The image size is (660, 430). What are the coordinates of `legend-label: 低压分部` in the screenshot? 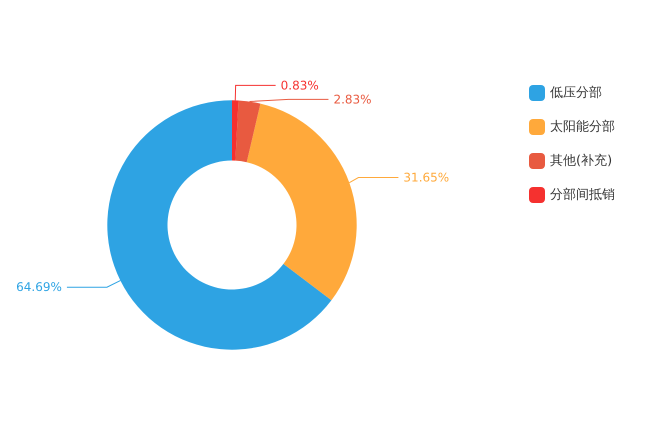 It's located at (576, 93).